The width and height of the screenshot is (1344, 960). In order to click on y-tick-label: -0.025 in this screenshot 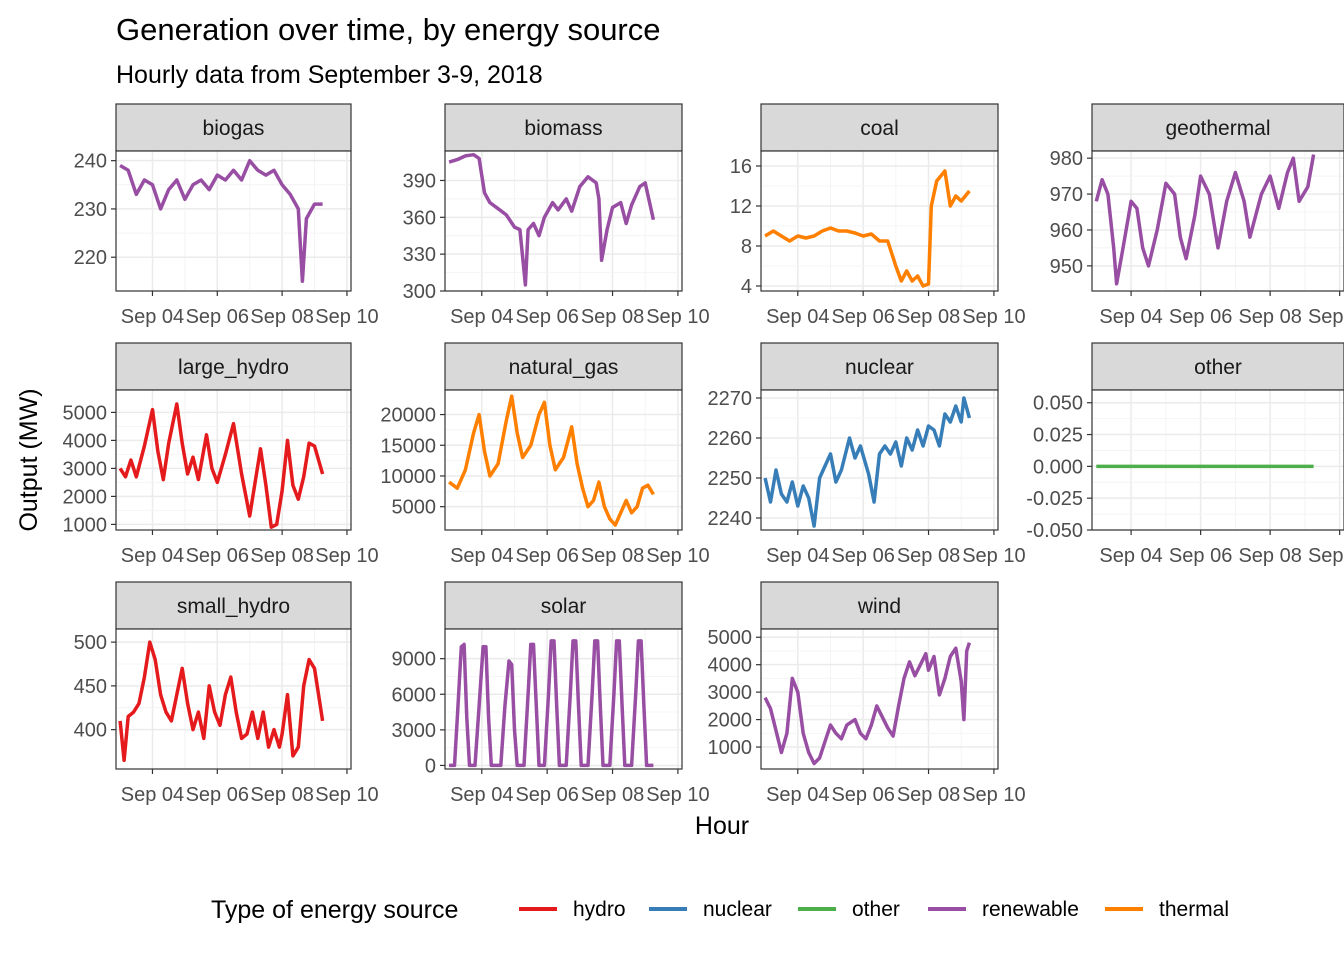, I will do `click(1054, 499)`.